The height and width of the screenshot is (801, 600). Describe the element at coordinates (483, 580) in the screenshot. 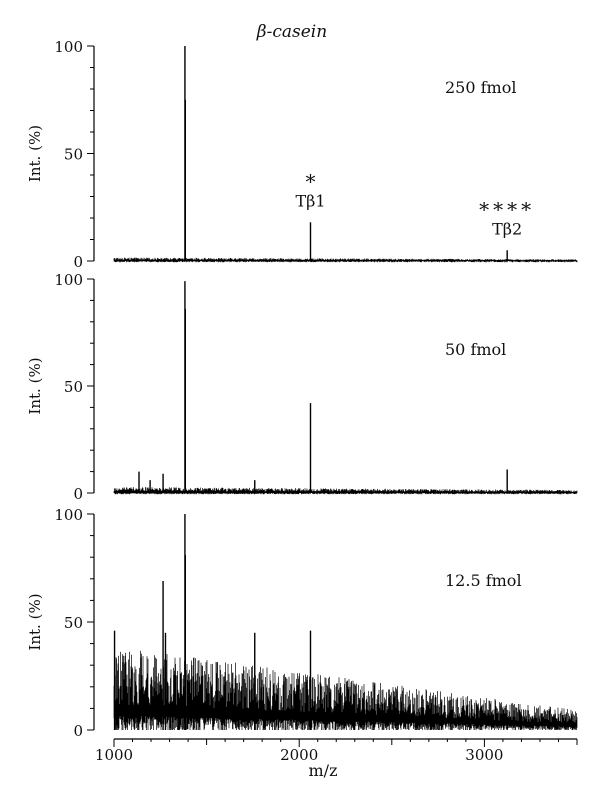

I see `panel-label: 12.5 fmol` at that location.